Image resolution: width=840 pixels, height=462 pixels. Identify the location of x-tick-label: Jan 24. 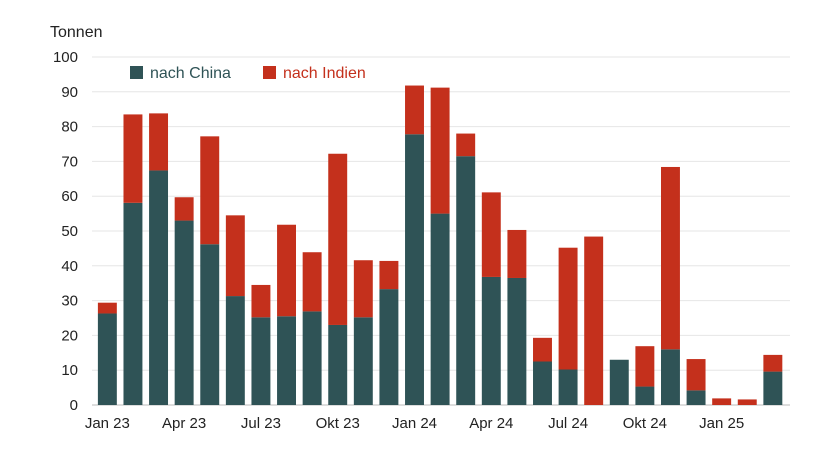
(414, 423).